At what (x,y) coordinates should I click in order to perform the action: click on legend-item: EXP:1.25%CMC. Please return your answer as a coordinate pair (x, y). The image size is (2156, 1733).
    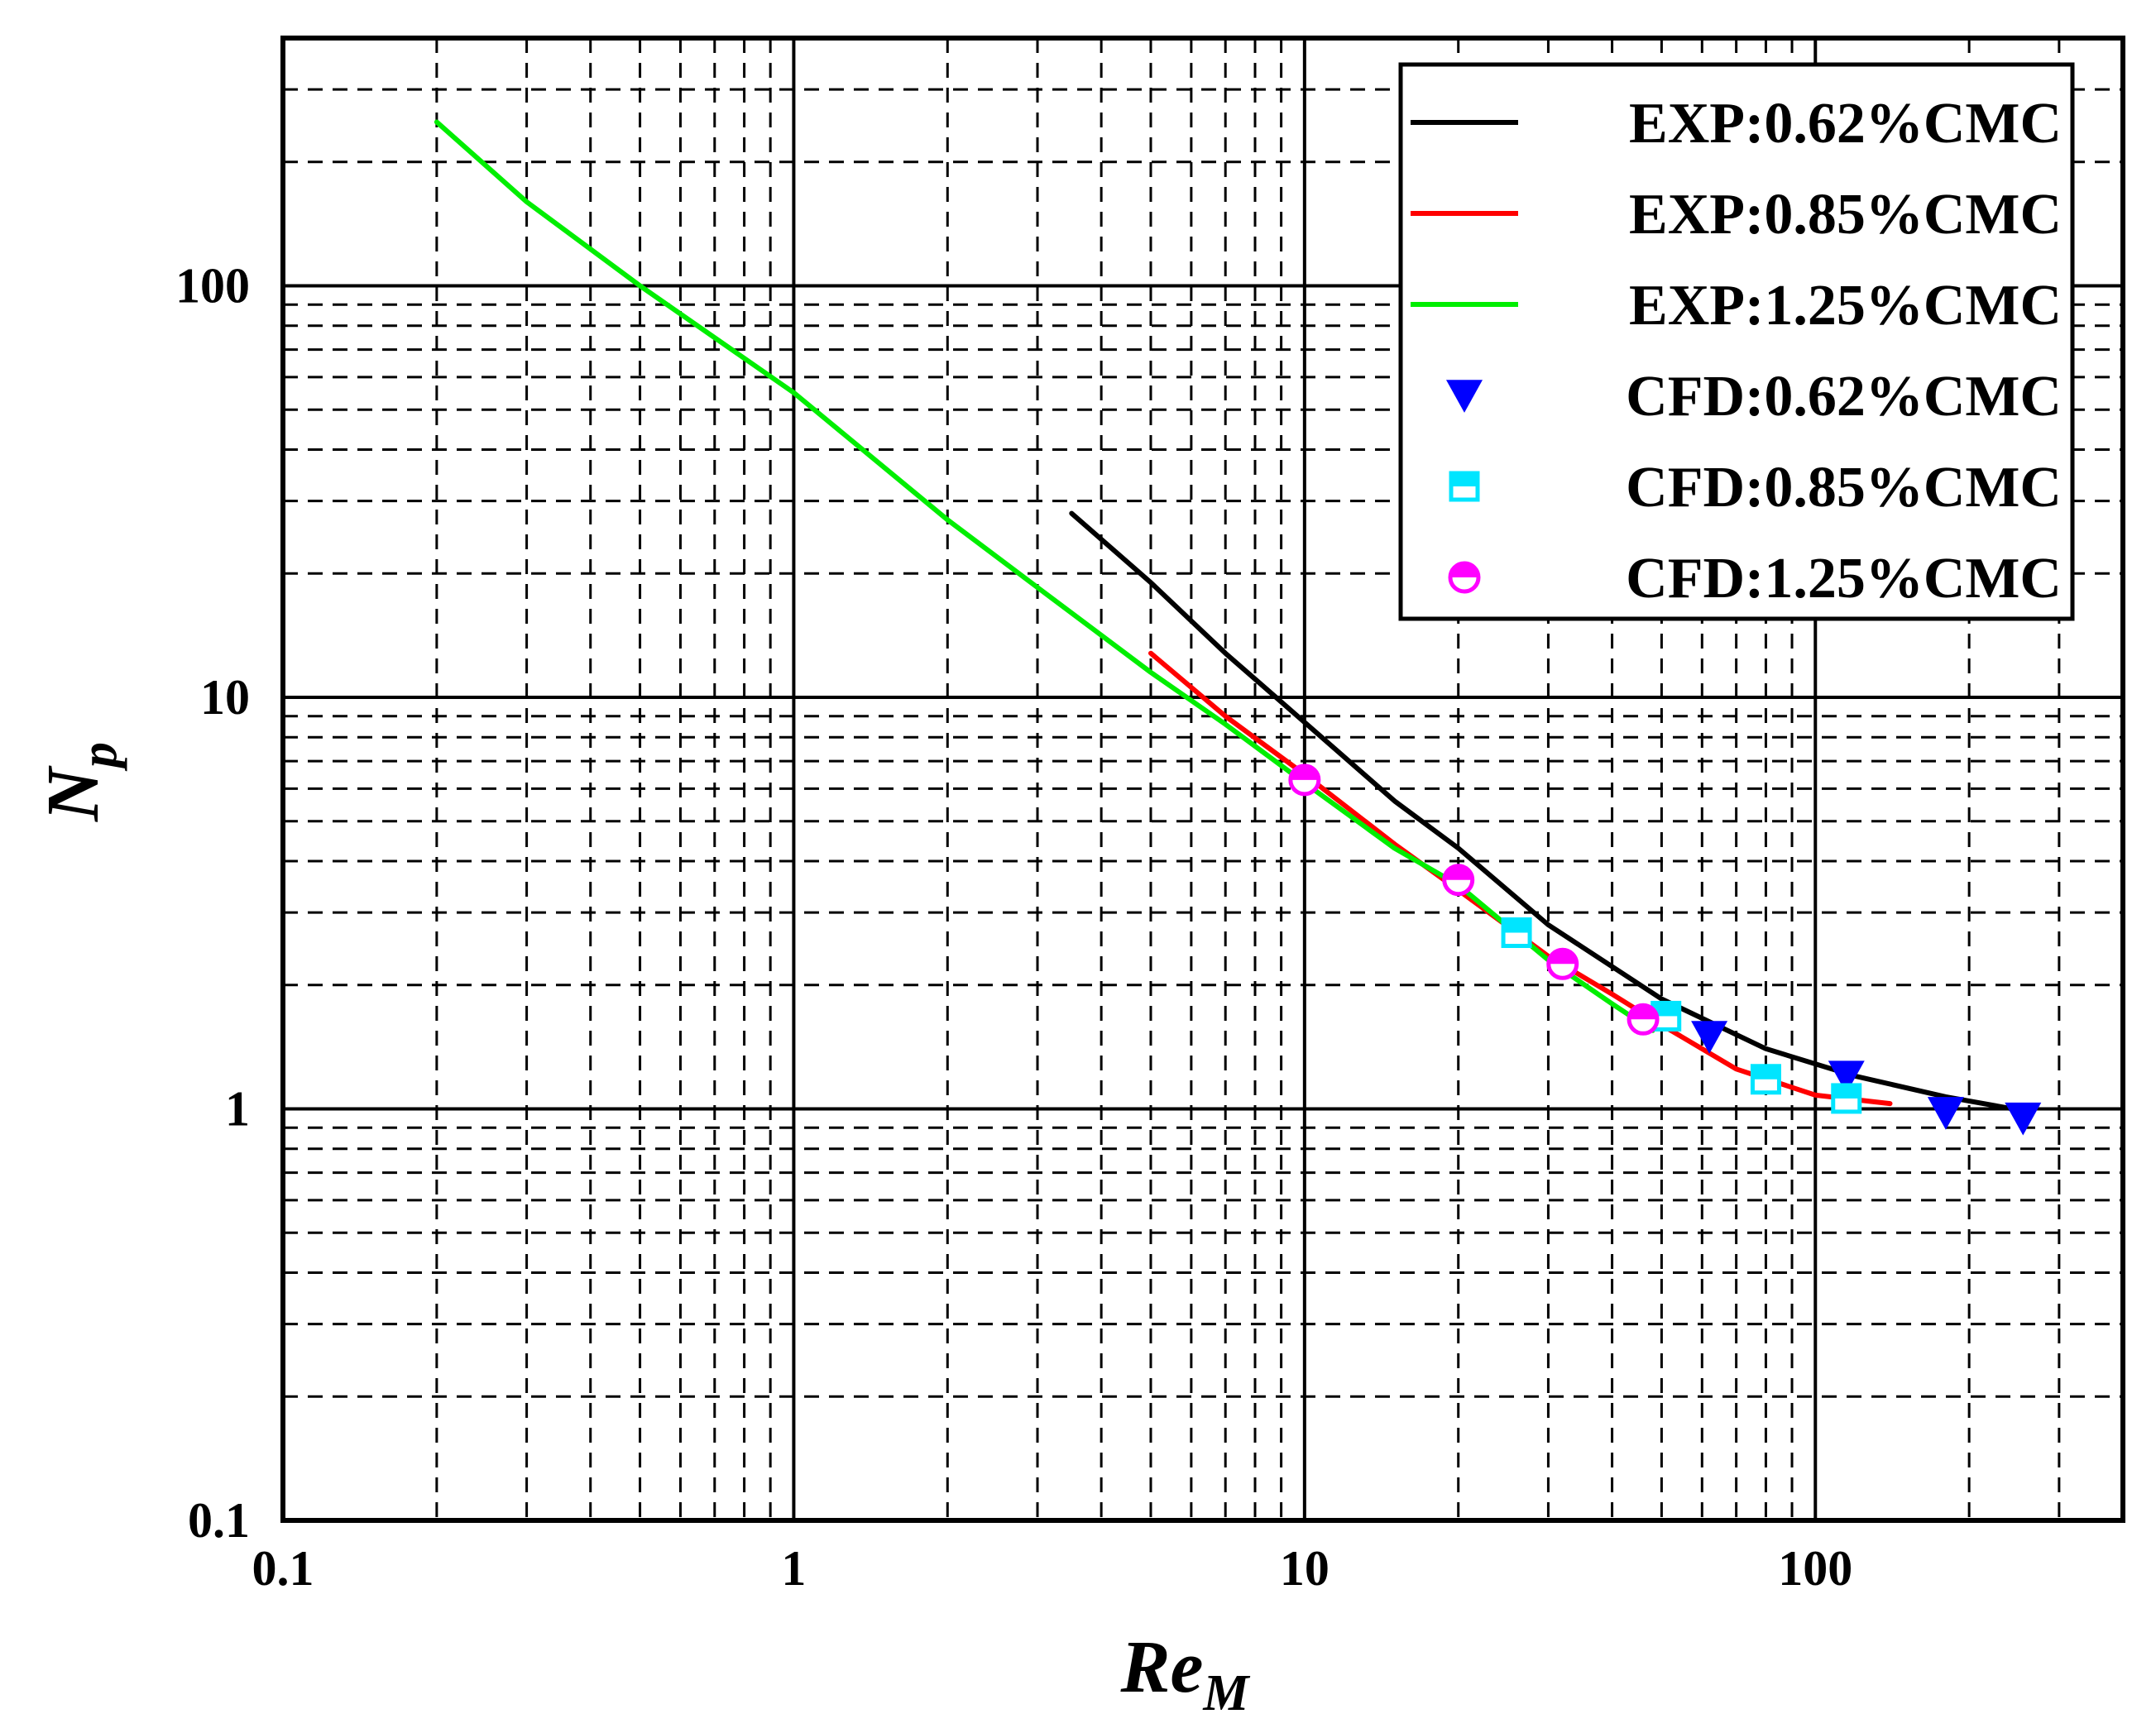
    Looking at the image, I should click on (1736, 306).